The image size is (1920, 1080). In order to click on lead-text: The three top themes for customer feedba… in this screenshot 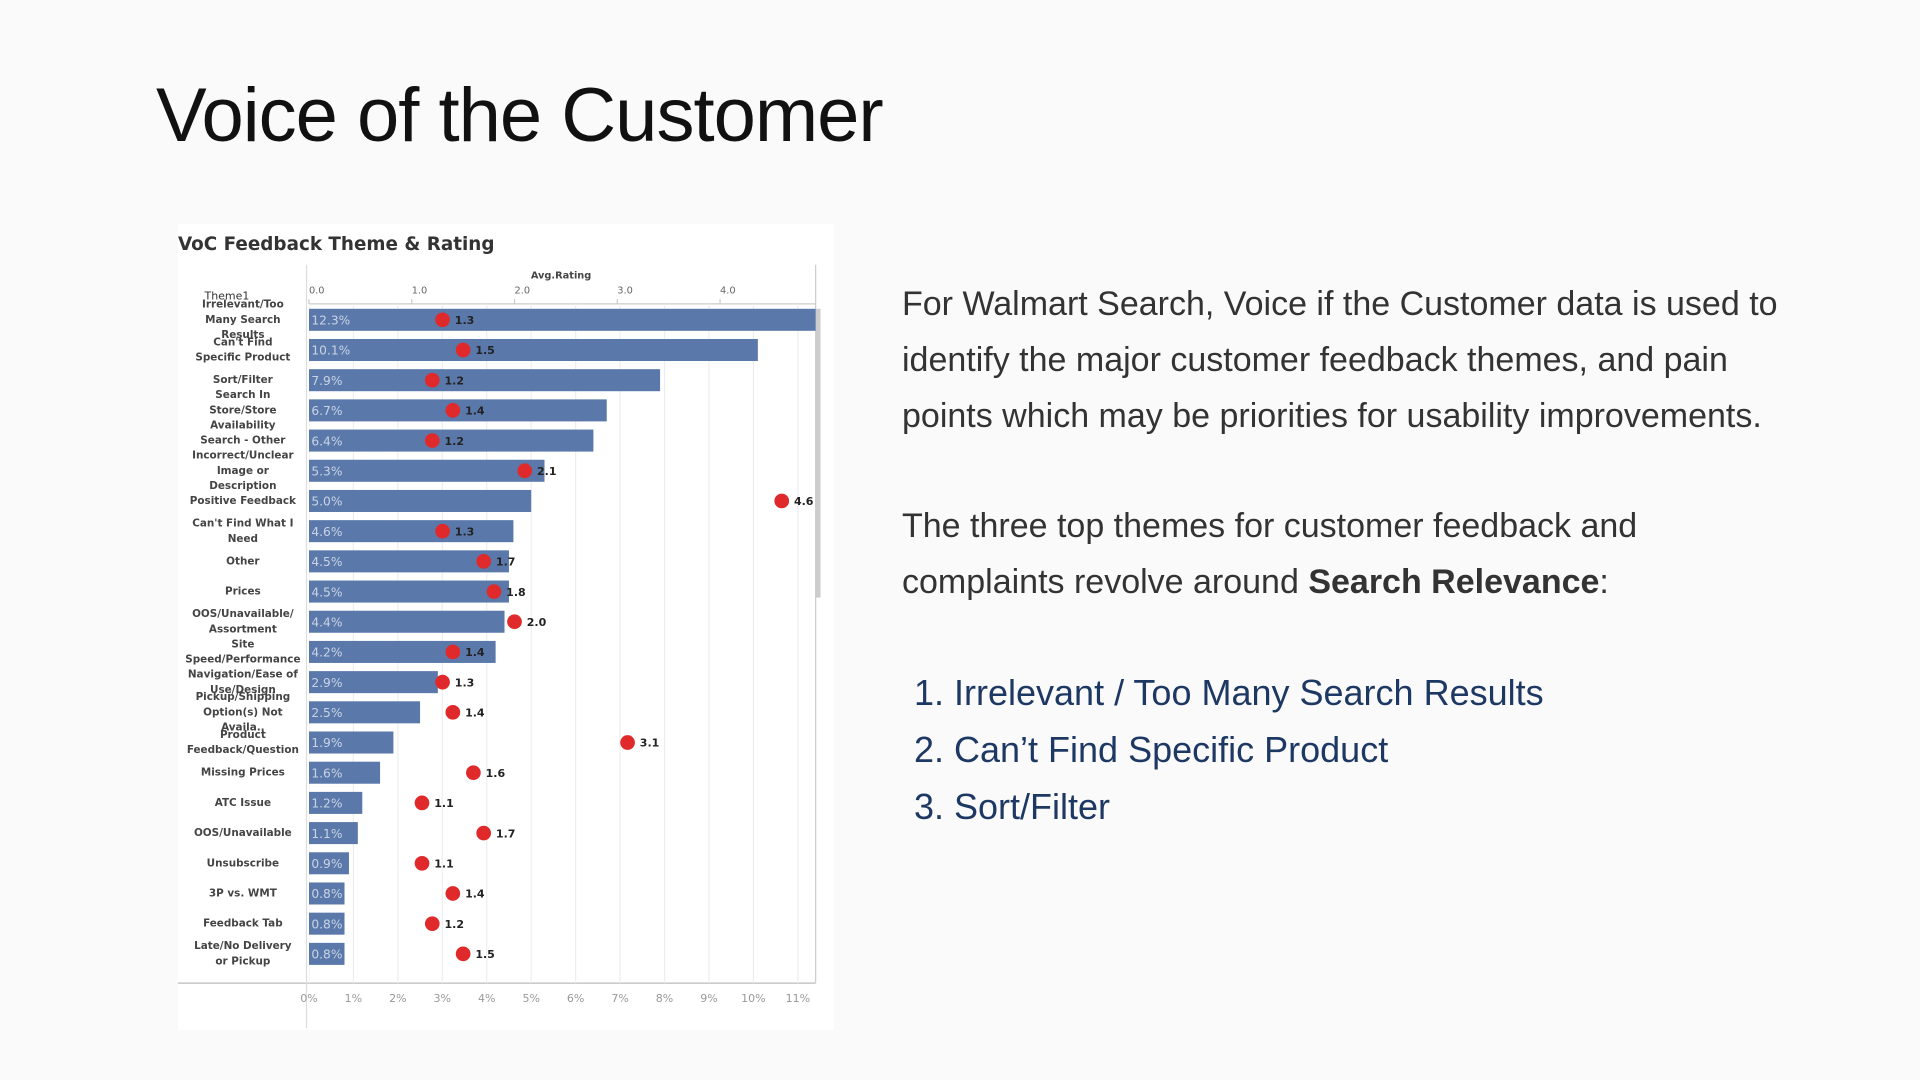, I will do `click(1270, 554)`.